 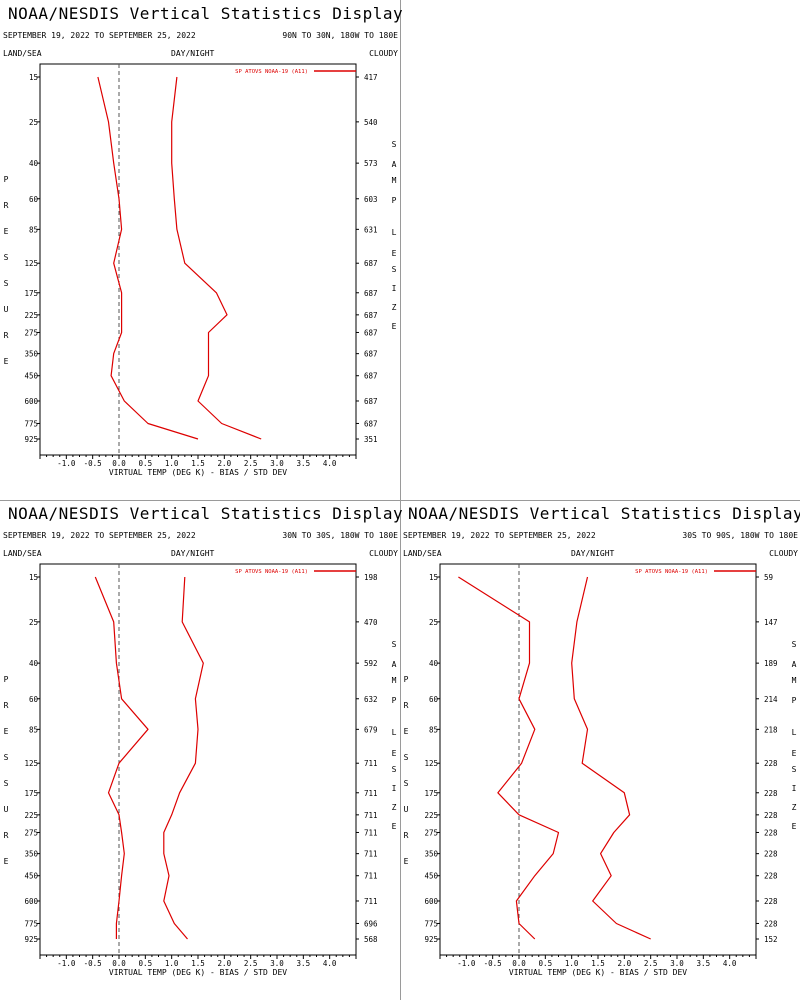 I want to click on pressure-level-label: 25, so click(x=433, y=622).